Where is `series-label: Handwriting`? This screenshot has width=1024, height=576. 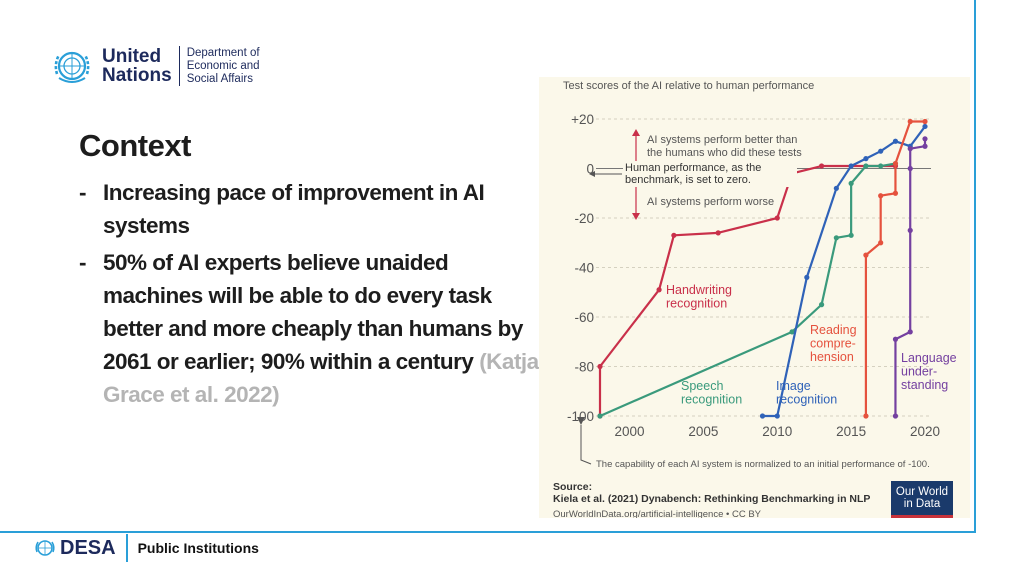 series-label: Handwriting is located at coordinates (699, 290).